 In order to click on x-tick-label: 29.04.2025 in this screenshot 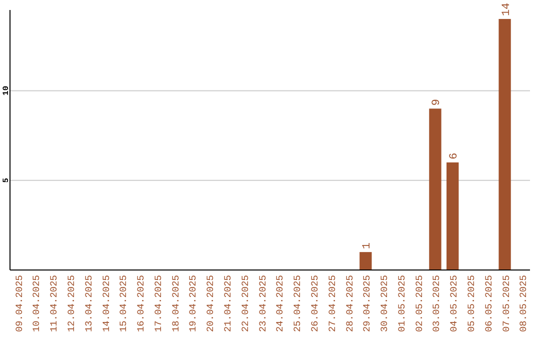, I will do `click(367, 303)`.